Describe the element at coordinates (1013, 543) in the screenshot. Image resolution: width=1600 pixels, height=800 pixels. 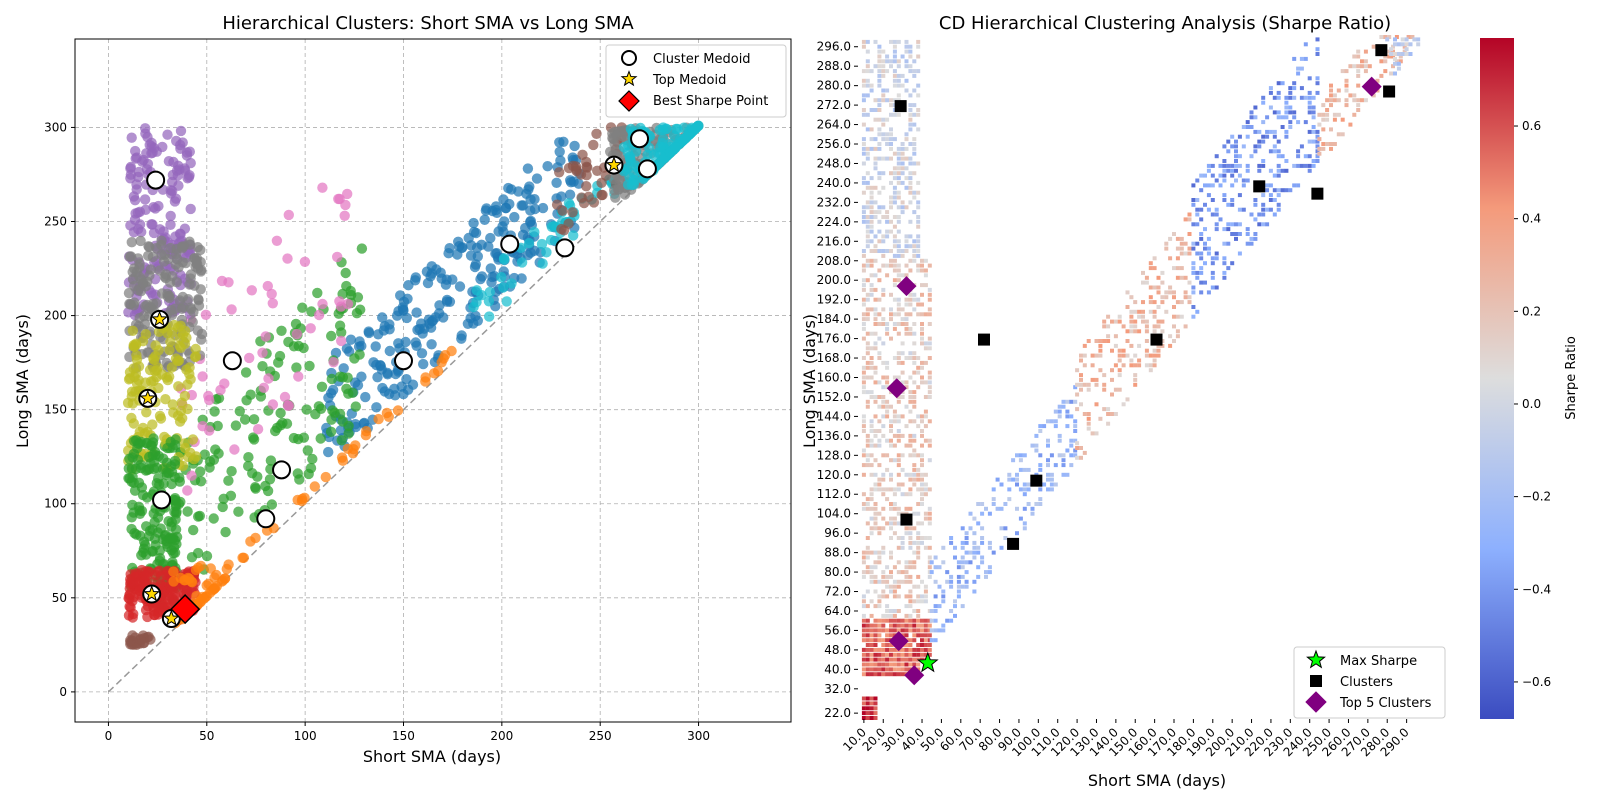
I see `cluster-square` at that location.